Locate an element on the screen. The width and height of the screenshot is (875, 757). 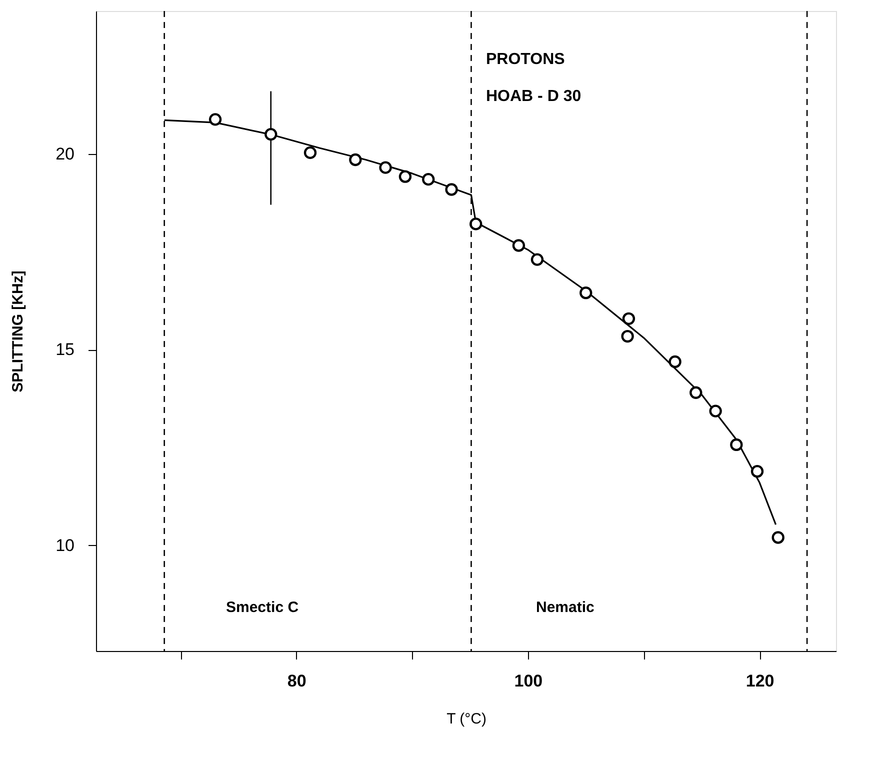
y-tick-label: 10 is located at coordinates (65, 545).